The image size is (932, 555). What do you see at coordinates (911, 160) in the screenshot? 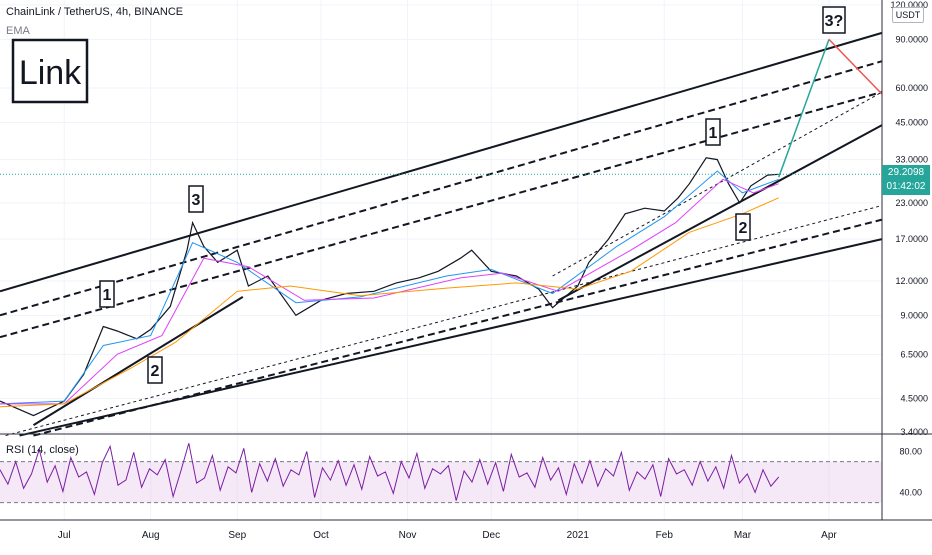
I see `y-tick-label: 33.0000` at bounding box center [911, 160].